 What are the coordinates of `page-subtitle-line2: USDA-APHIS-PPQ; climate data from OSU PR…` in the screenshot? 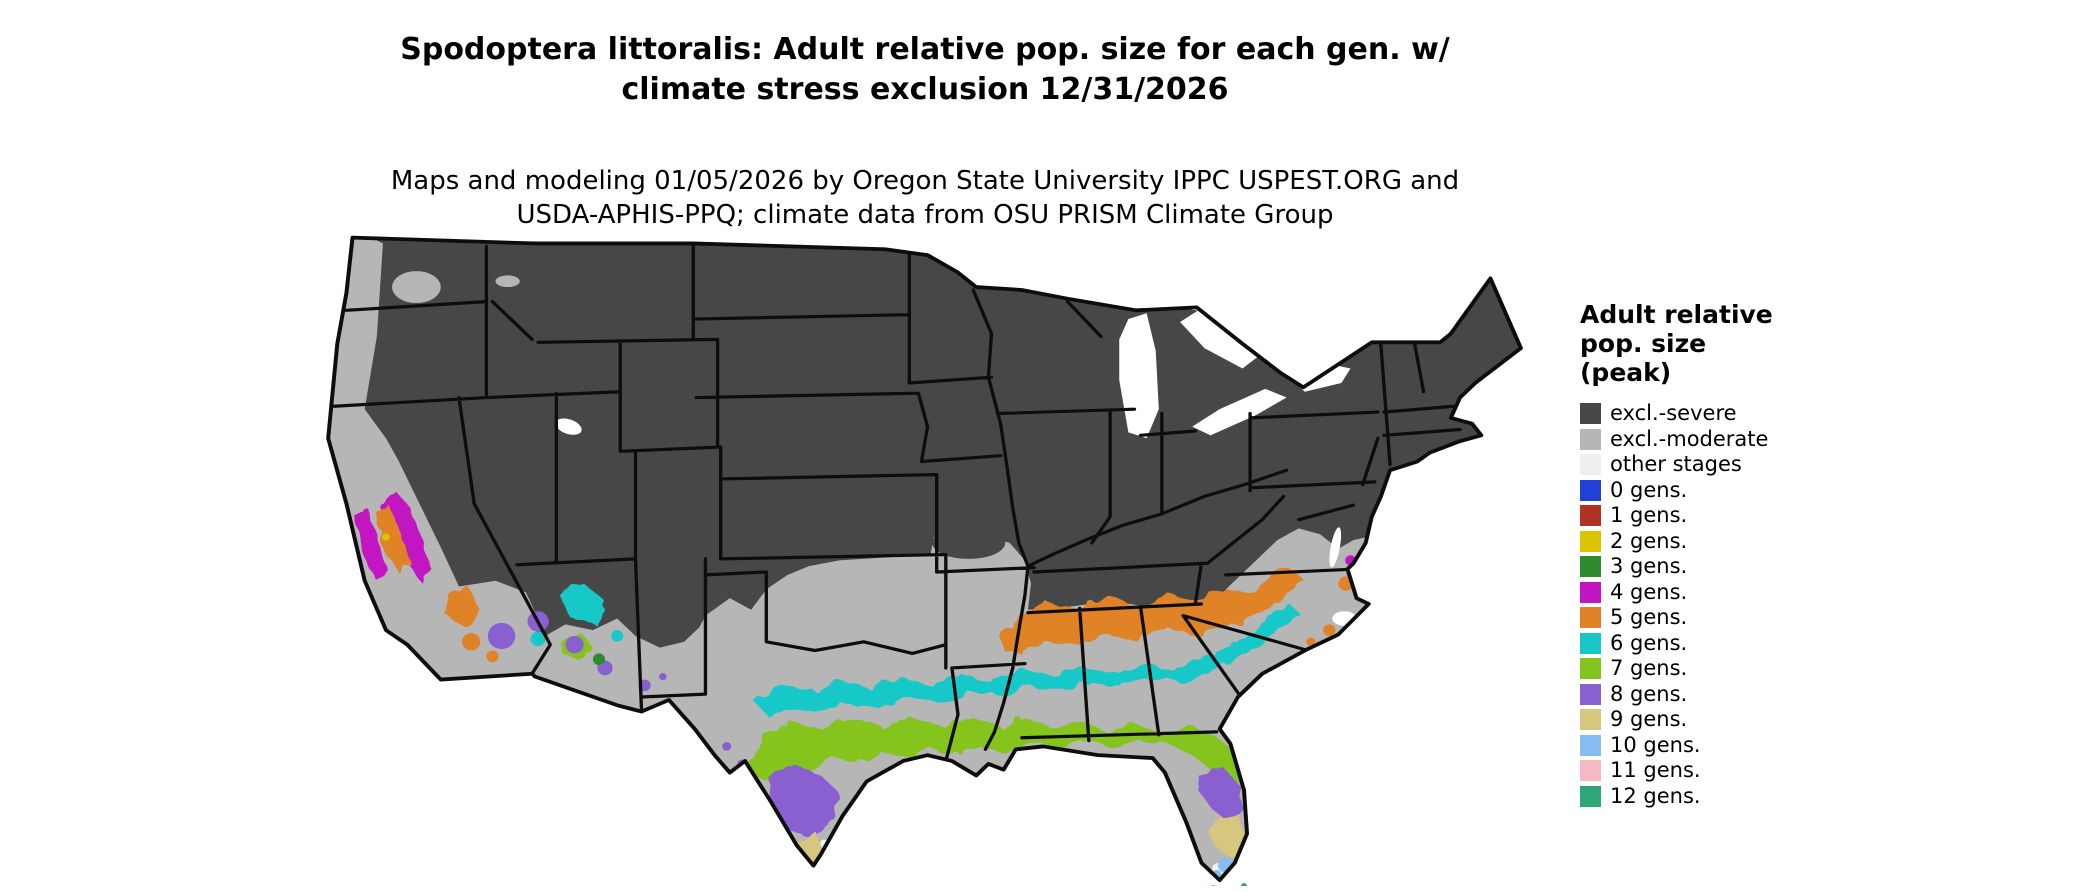 It's located at (925, 215).